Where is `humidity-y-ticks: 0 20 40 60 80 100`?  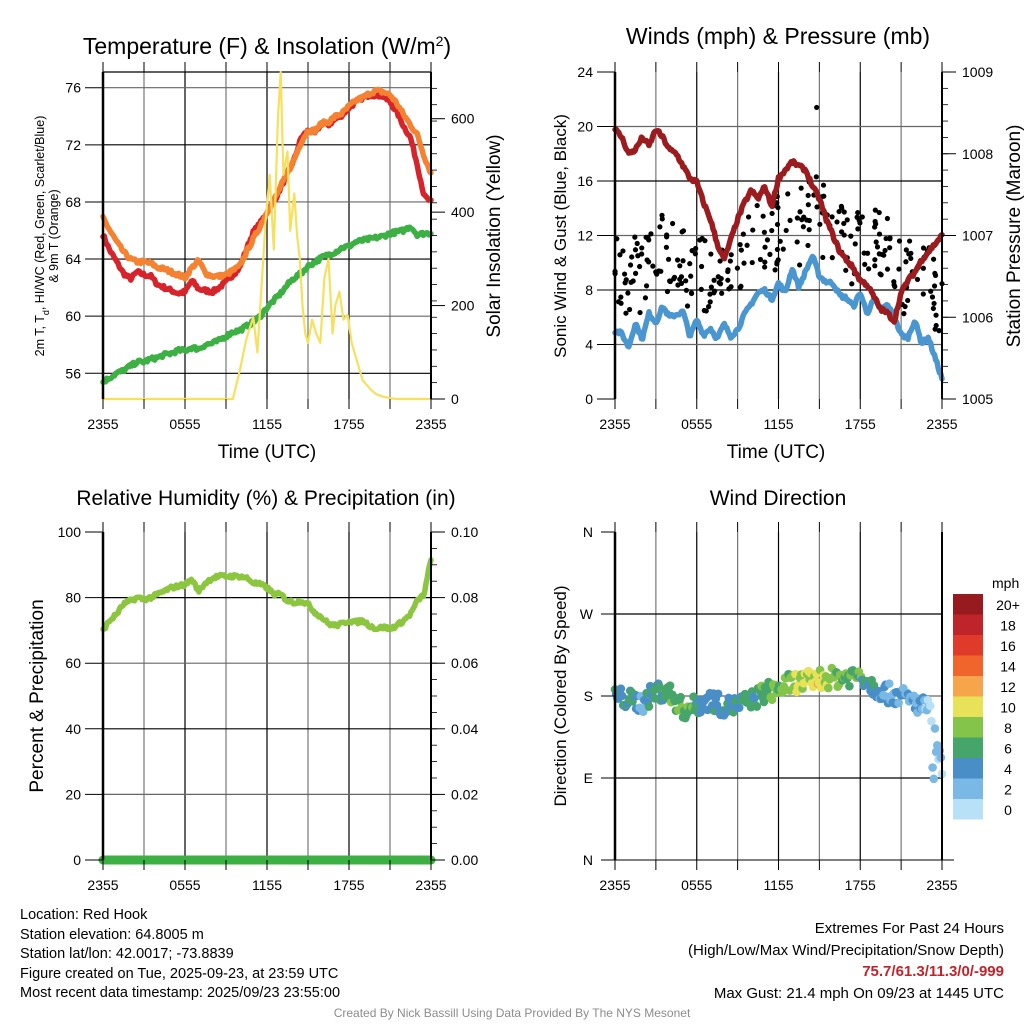 humidity-y-ticks: 0 20 40 60 80 100 is located at coordinates (80, 696).